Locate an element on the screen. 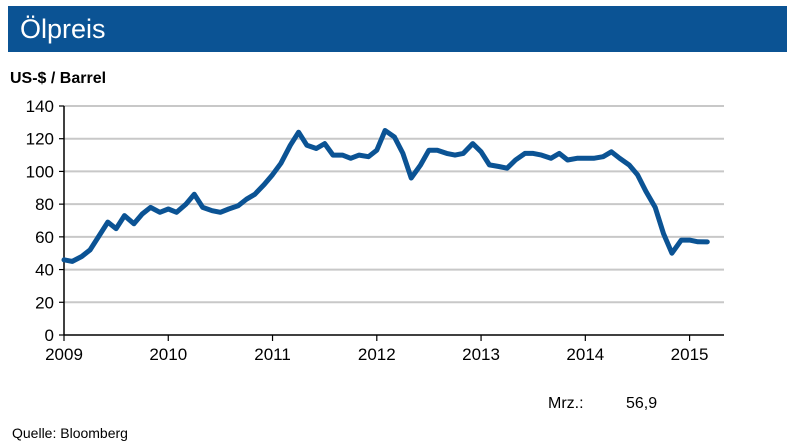 The height and width of the screenshot is (447, 793). x-tick-label: 2012 is located at coordinates (377, 354).